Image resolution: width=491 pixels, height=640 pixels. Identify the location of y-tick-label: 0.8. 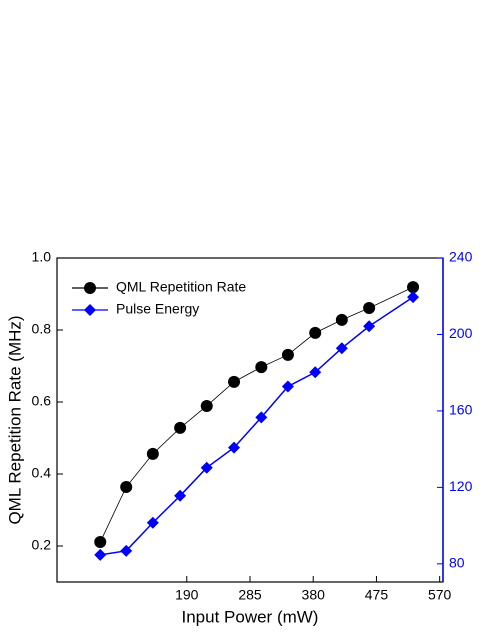
(42, 329).